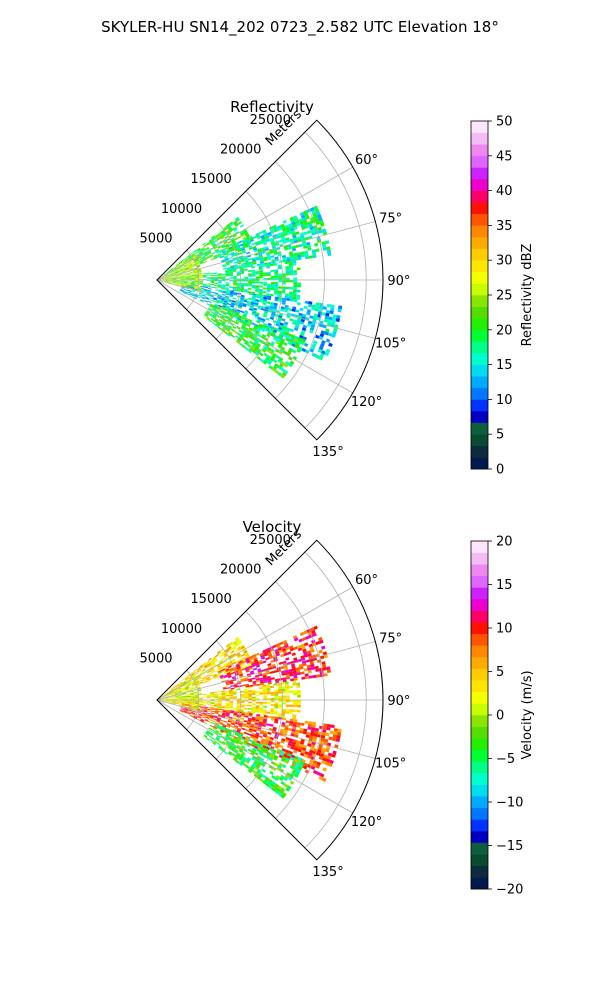 This screenshot has width=600, height=1000. Describe the element at coordinates (270, 700) in the screenshot. I see `sector-outline` at that location.